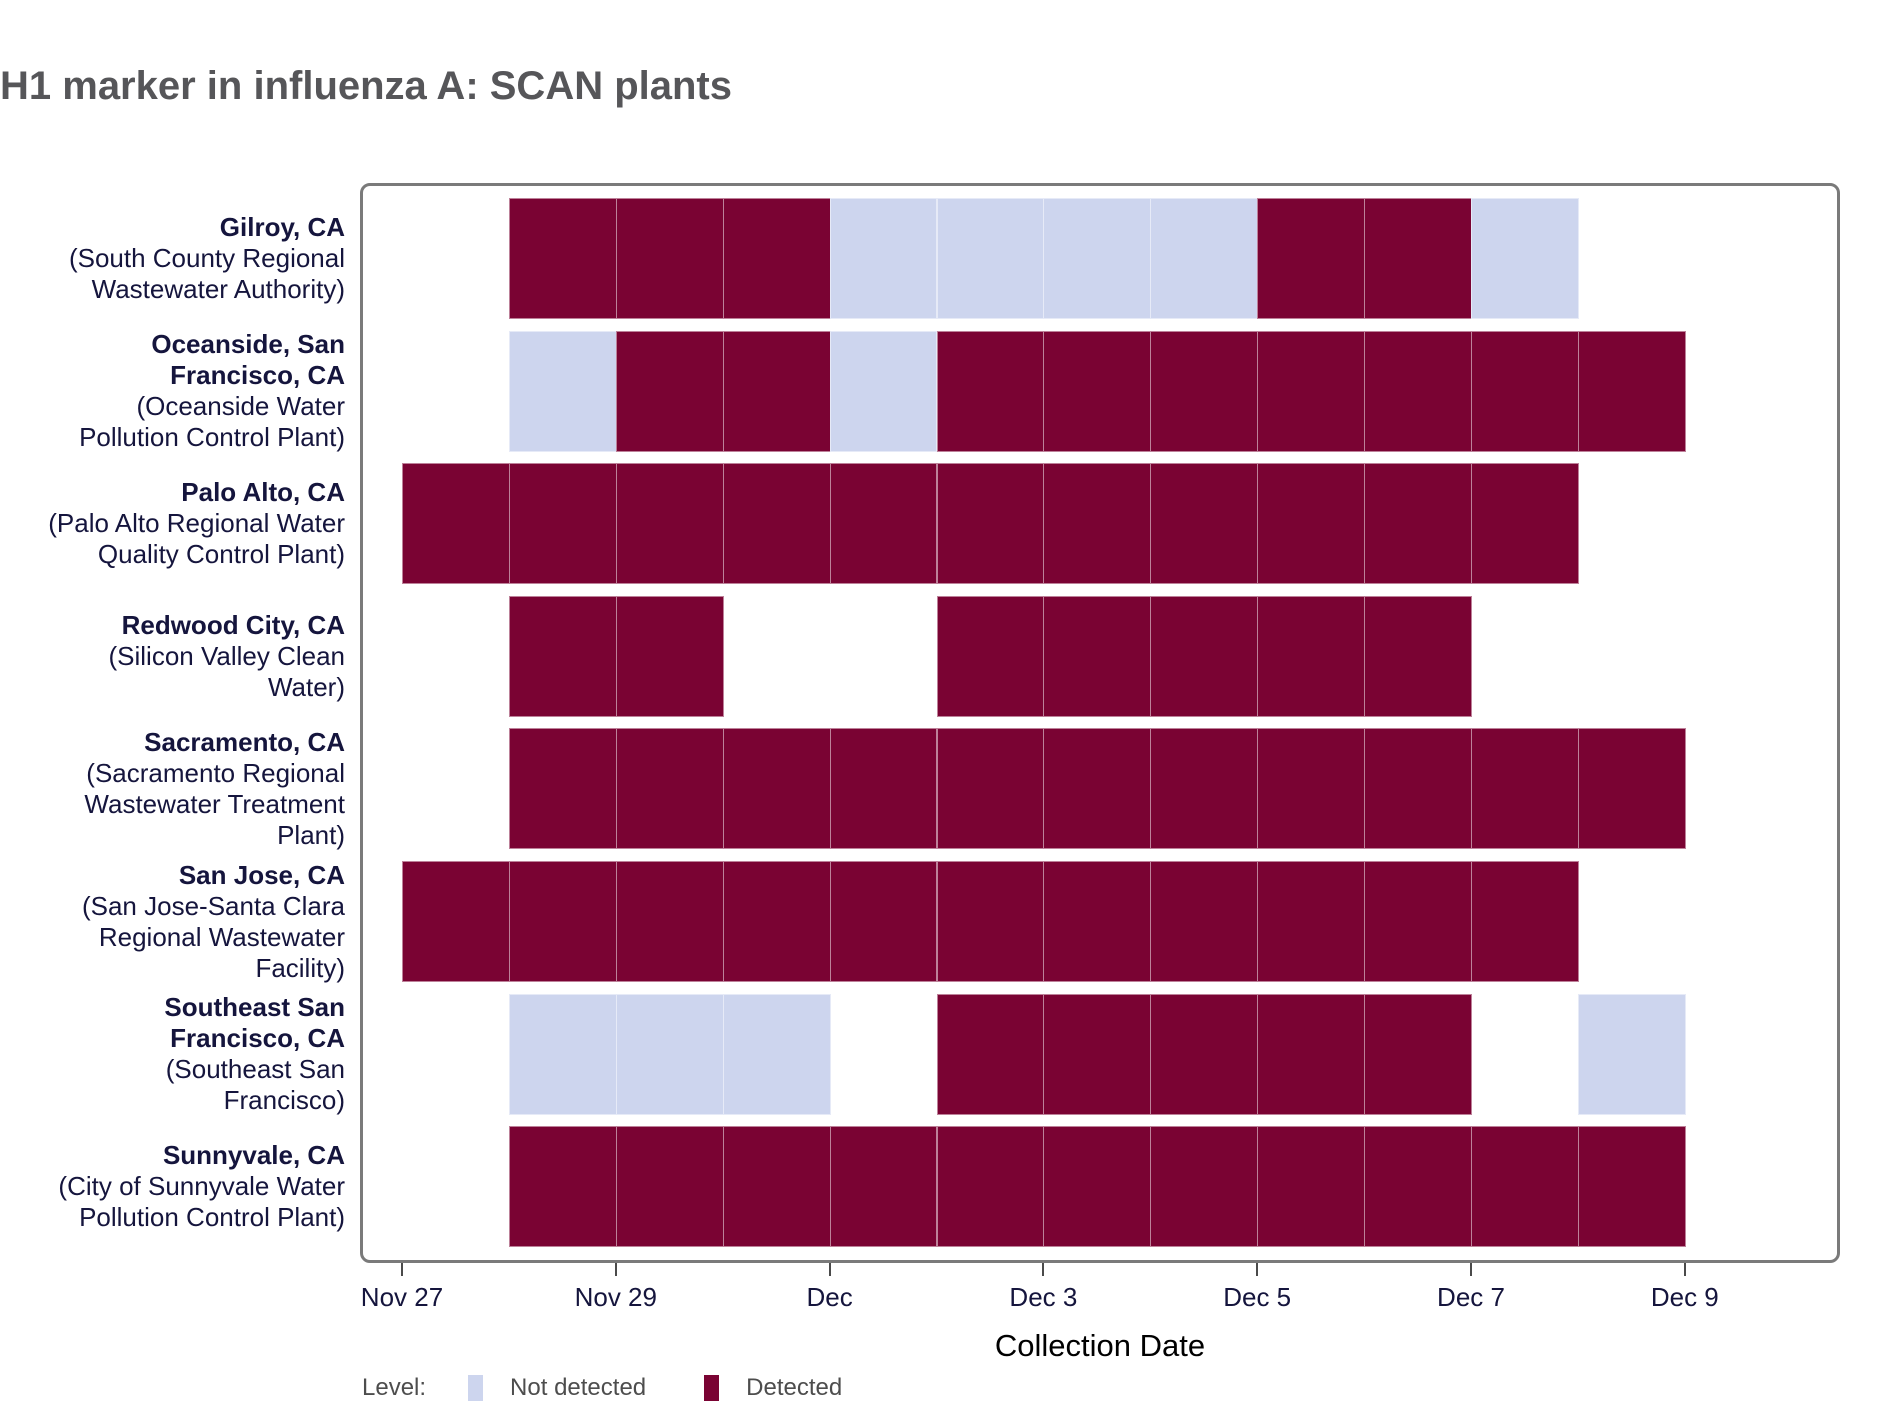 The width and height of the screenshot is (1880, 1414). What do you see at coordinates (366, 86) in the screenshot?
I see `chart-title: H1 marker in influenza A: SCAN plants` at bounding box center [366, 86].